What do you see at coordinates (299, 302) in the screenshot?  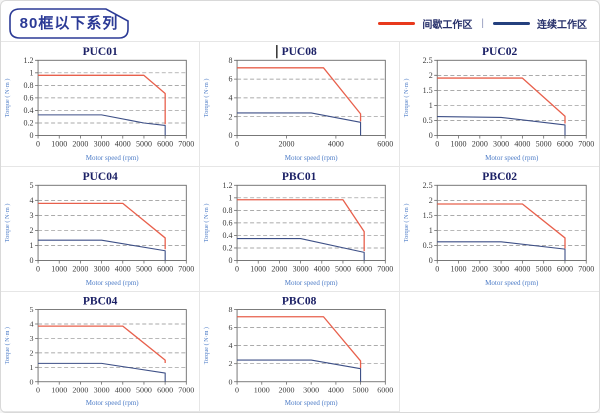 I see `chart-title: PBC08` at bounding box center [299, 302].